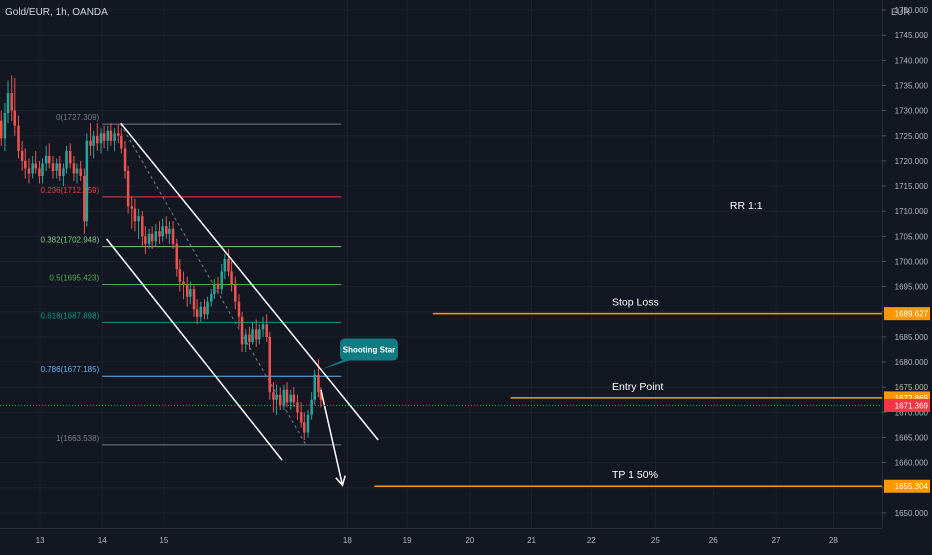 Image resolution: width=932 pixels, height=555 pixels. I want to click on price-axis-panel, so click(907, 264).